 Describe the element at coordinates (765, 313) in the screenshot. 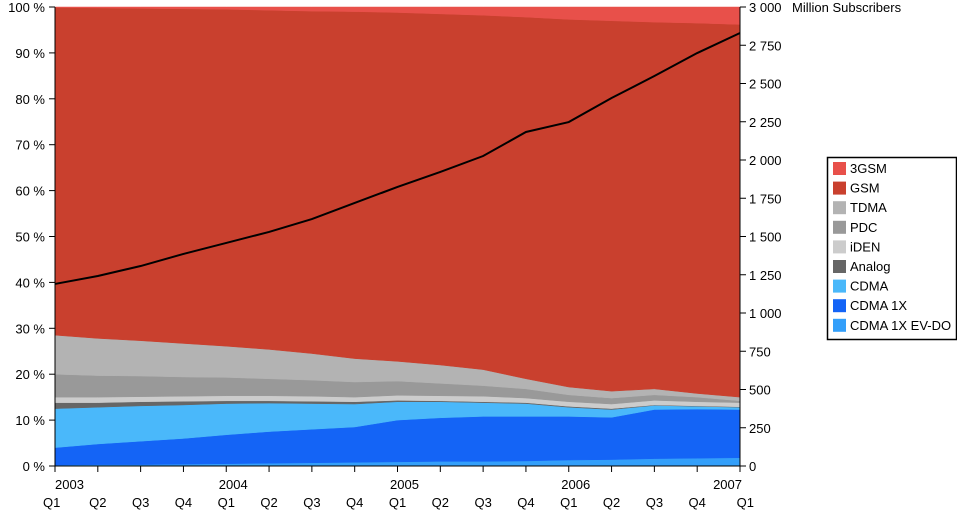

I see `right-tick-label: 1 000` at that location.